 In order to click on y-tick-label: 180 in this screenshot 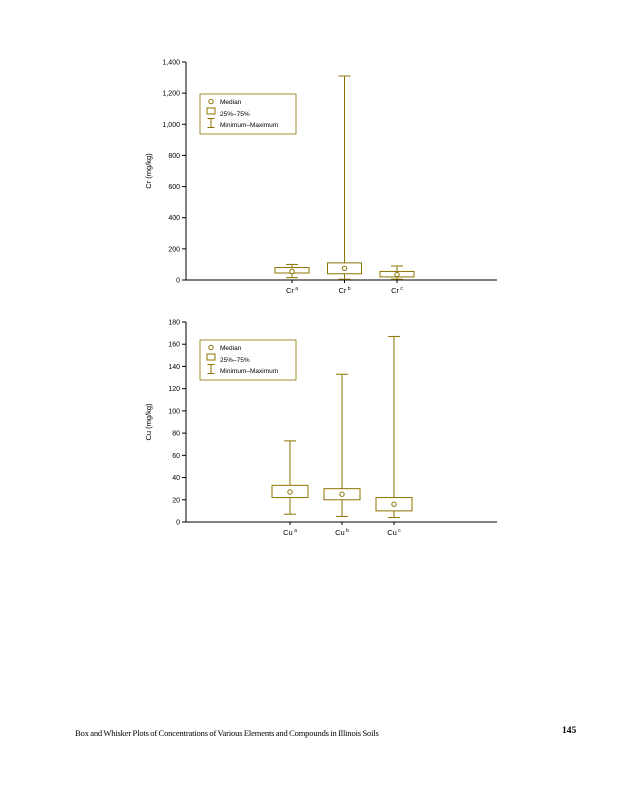, I will do `click(174, 323)`.